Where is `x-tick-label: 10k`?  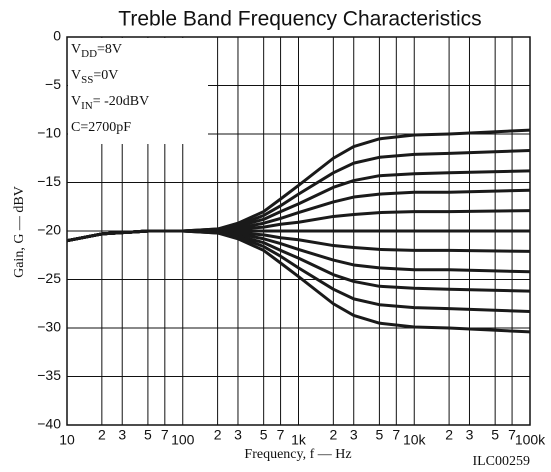
x-tick-label: 10k is located at coordinates (415, 440).